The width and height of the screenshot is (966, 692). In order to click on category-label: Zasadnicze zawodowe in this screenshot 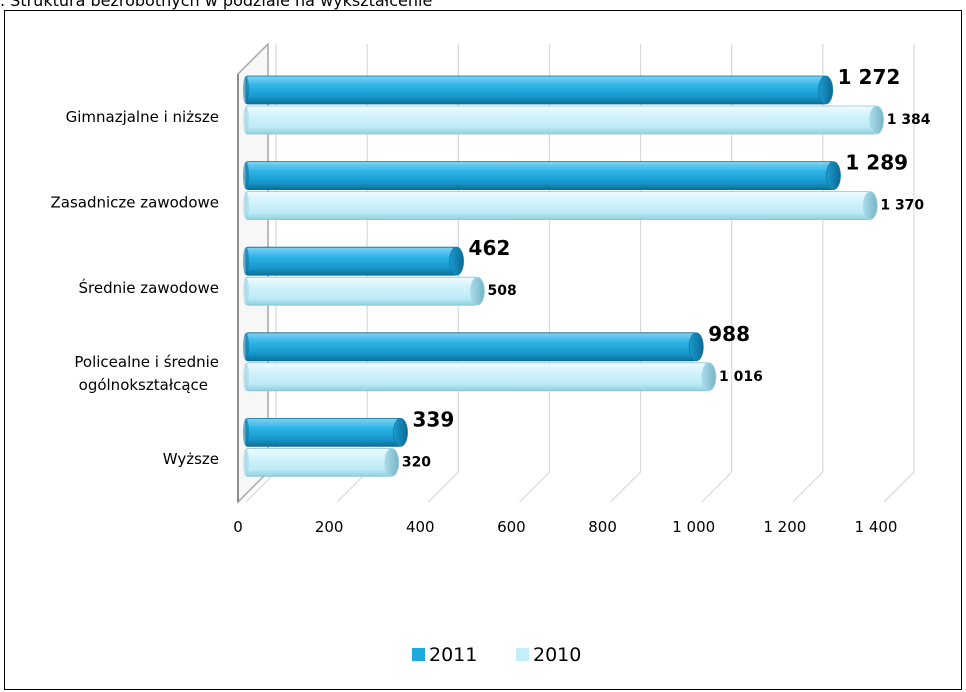, I will do `click(135, 202)`.